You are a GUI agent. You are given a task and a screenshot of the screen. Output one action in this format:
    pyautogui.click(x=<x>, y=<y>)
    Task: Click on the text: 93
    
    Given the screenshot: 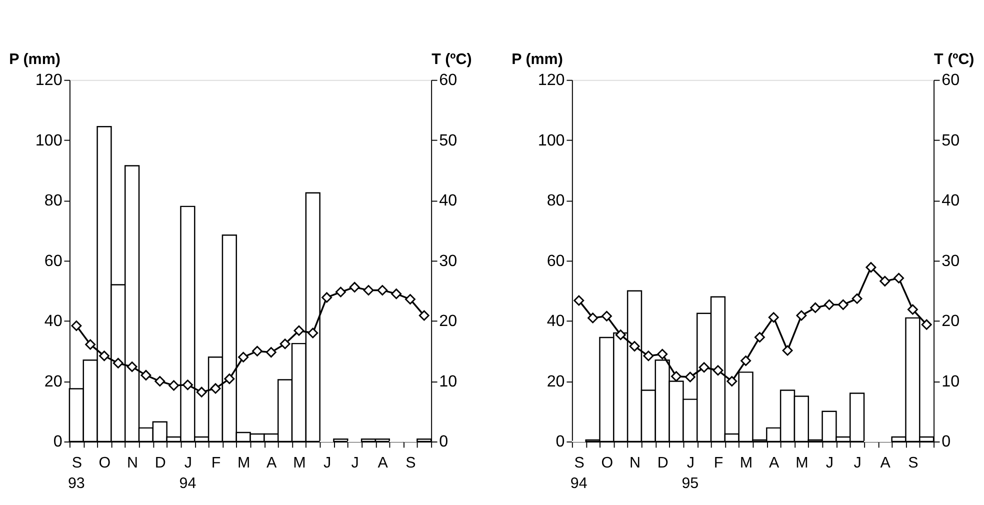 What is the action you would take?
    pyautogui.click(x=76, y=483)
    